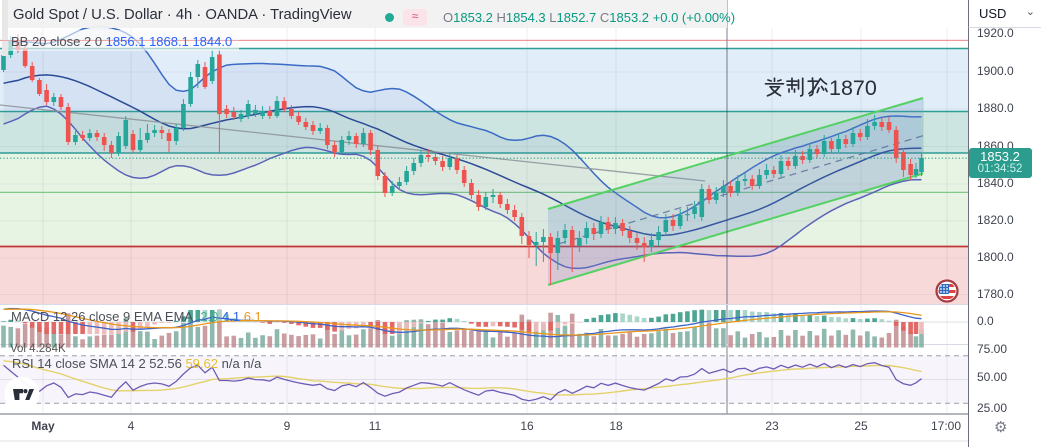 This screenshot has height=447, width=1041. I want to click on svg-text: 1870, so click(853, 88).